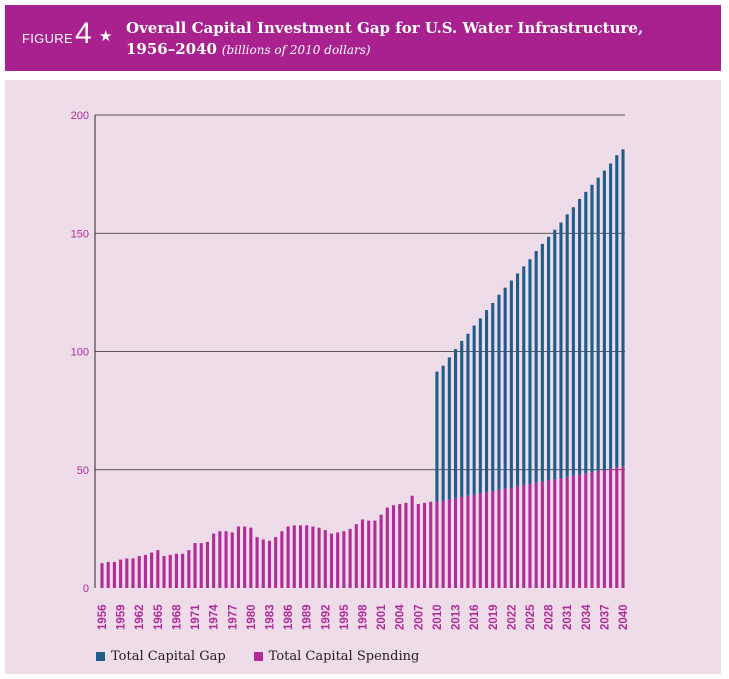  What do you see at coordinates (462, 542) in the screenshot?
I see `bar-spending-2014` at bounding box center [462, 542].